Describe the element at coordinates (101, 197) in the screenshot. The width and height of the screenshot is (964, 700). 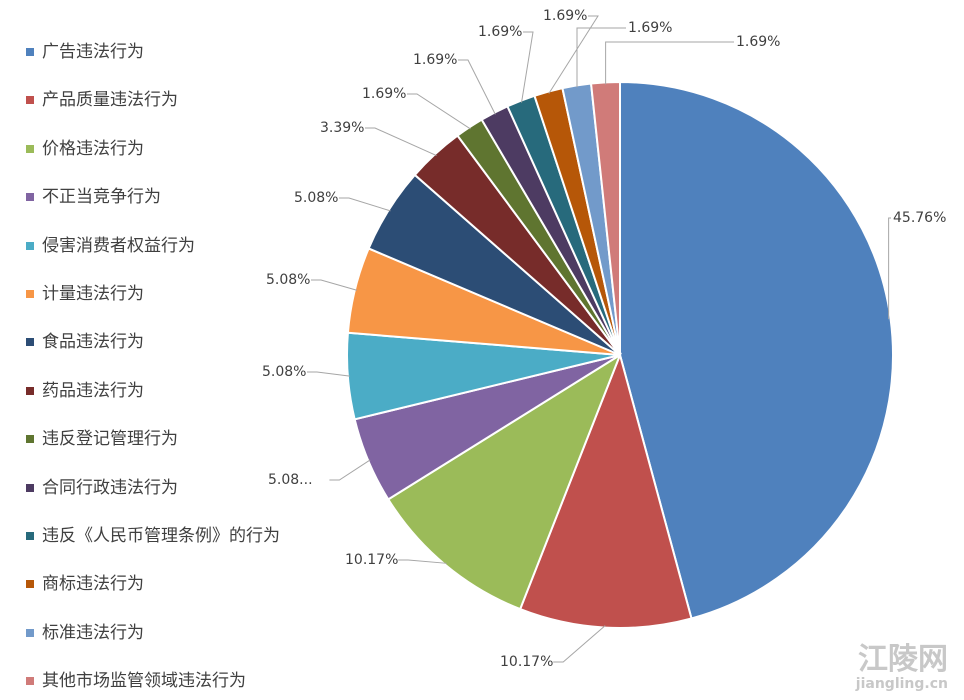
I see `legend-label: 不正当竞争行为` at that location.